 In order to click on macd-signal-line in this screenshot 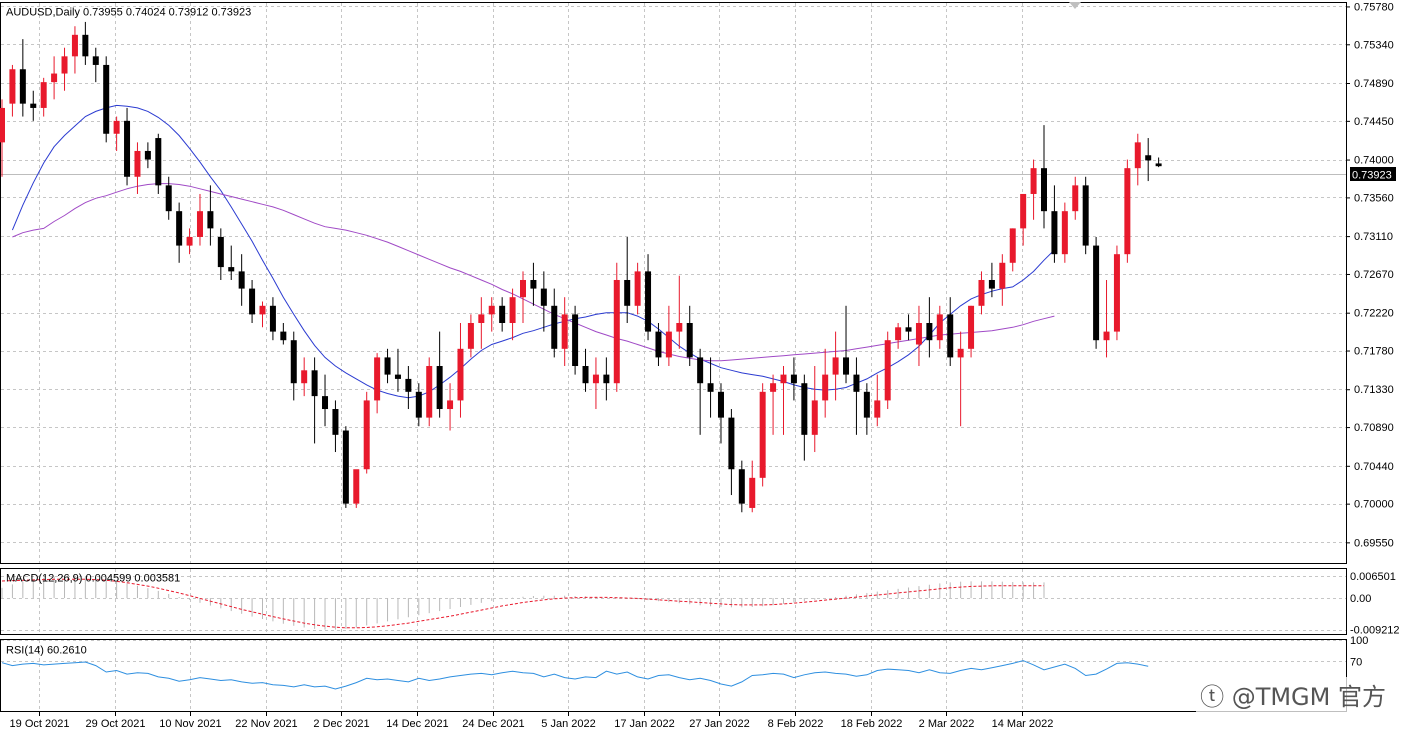, I will do `click(522, 603)`.